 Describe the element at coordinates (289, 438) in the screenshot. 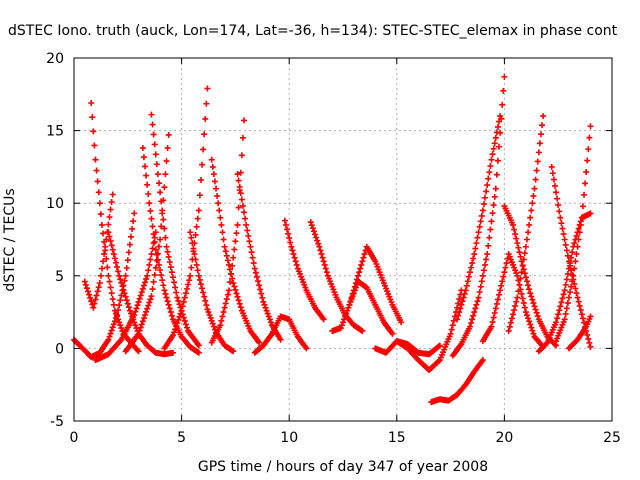

I see `x-tick-label: 10` at that location.